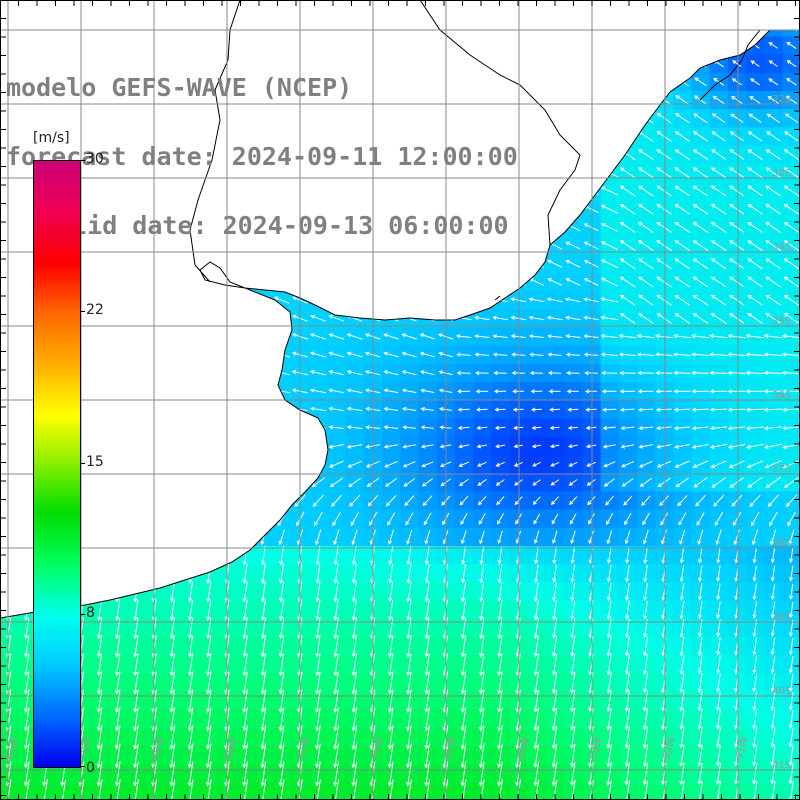 This screenshot has width=800, height=800. What do you see at coordinates (781, 543) in the screenshot?
I see `lat-label-38S: 38S` at bounding box center [781, 543].